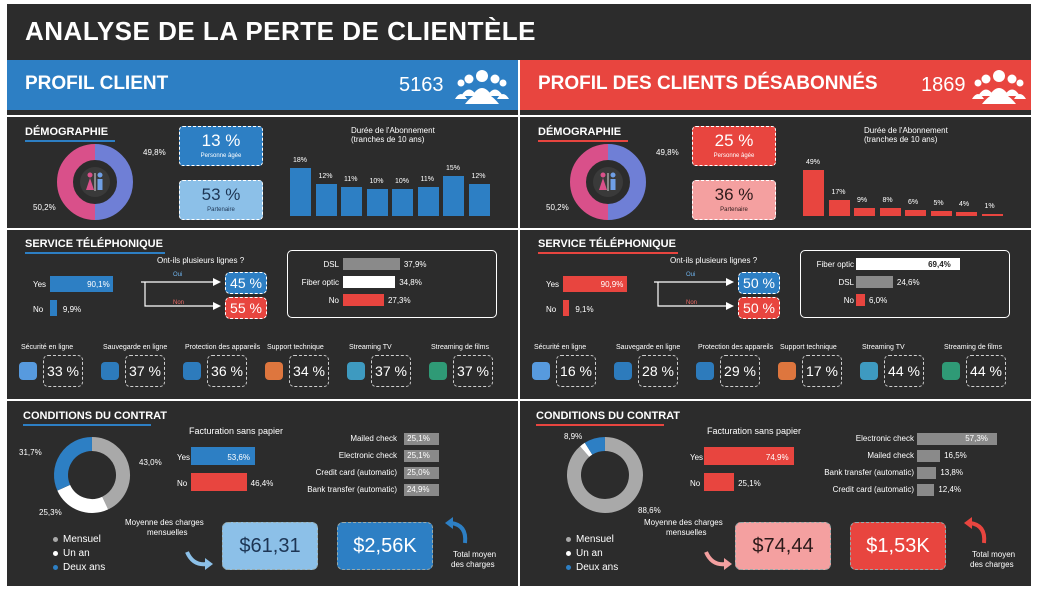 The width and height of the screenshot is (1041, 595). Describe the element at coordinates (418, 472) in the screenshot. I see `payment-pct: 25,0%` at that location.